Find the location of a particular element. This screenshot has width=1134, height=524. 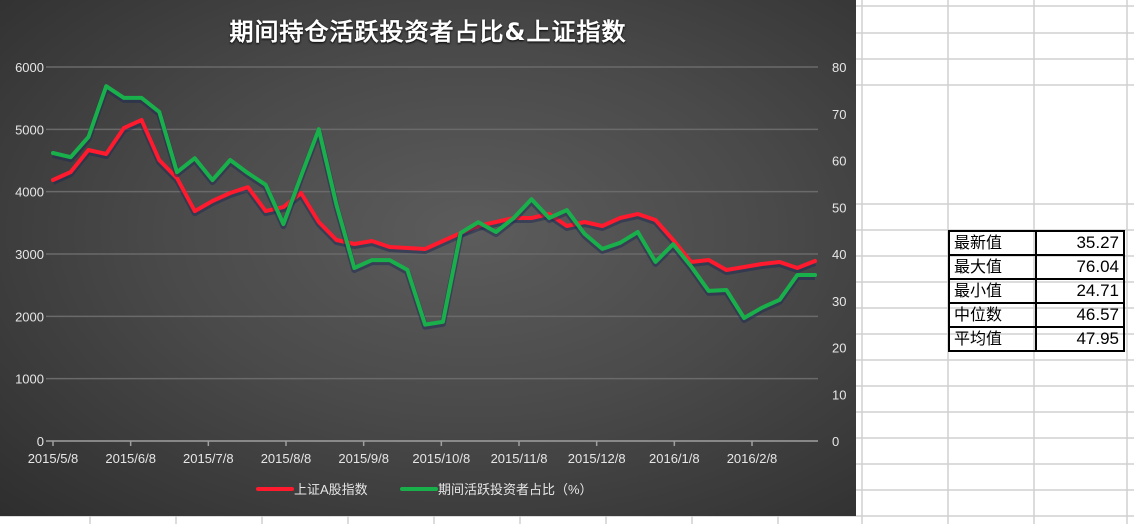

x-axis-tick-label: 2015/8/8 is located at coordinates (286, 458).